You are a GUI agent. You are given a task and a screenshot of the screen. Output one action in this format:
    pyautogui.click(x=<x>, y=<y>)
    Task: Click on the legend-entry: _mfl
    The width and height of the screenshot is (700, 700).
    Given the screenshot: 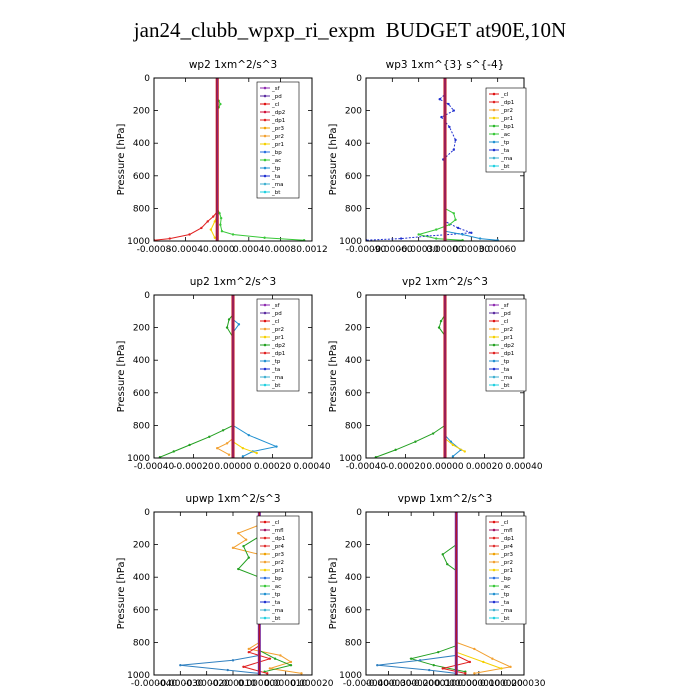 What is the action you would take?
    pyautogui.click(x=277, y=531)
    